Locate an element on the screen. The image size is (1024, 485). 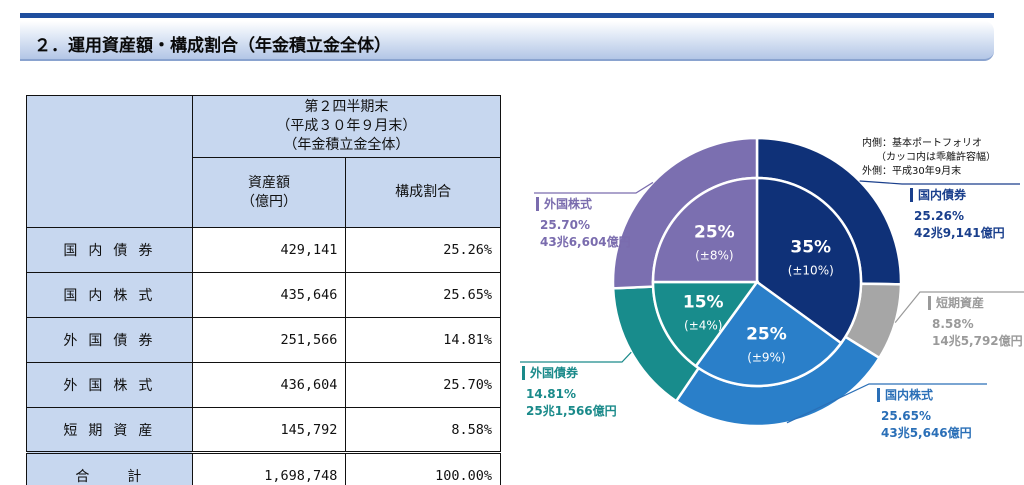
chart-note-line1: 内側：基本ポートフォリオ is located at coordinates (922, 143).